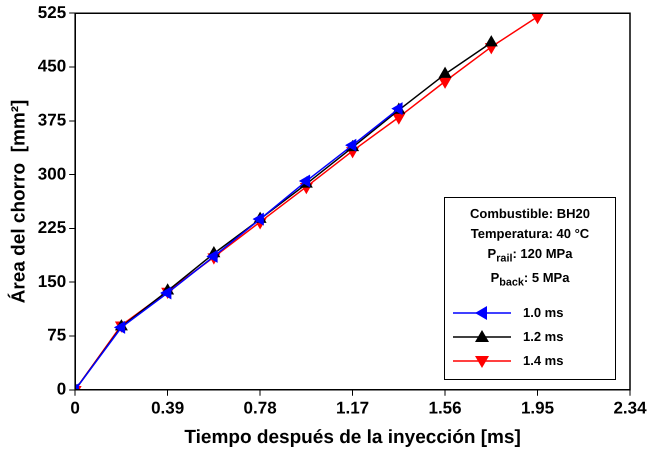 This screenshot has height=457, width=656. What do you see at coordinates (543, 337) in the screenshot?
I see `legend-label: 1.2 ms` at bounding box center [543, 337].